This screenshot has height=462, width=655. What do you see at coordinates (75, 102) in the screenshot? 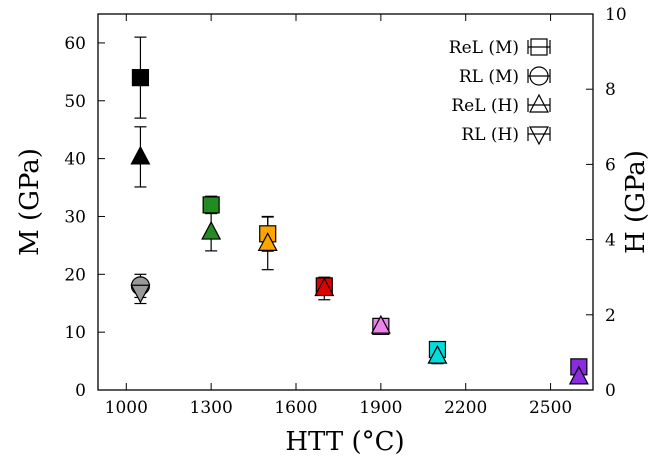
I see `y-left-tick-label: 50` at bounding box center [75, 102].